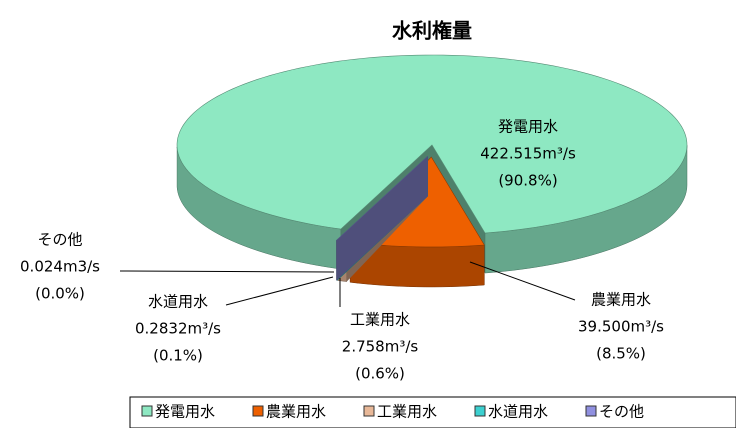 Image resolution: width=736 pixels, height=432 pixels. Describe the element at coordinates (621, 300) in the screenshot. I see `slice-label: 農業用水` at that location.